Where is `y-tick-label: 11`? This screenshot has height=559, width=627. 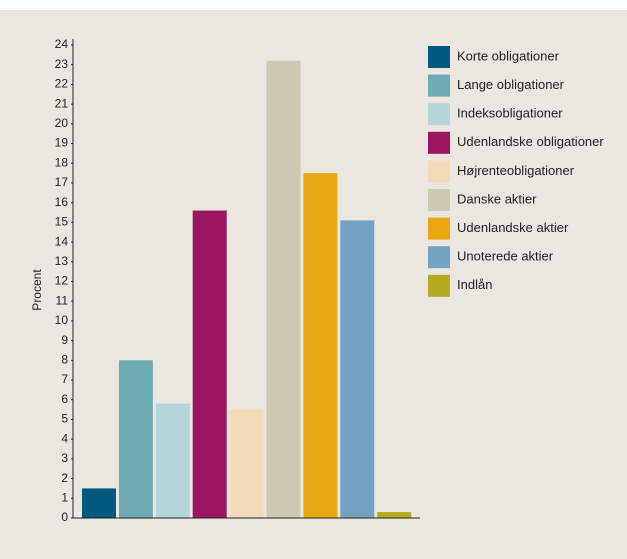 y-tick-label: 11 is located at coordinates (62, 300).